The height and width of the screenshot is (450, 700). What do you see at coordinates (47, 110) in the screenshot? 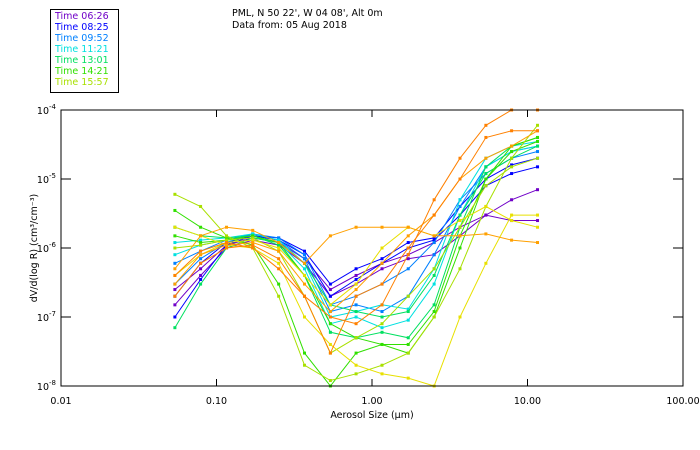
I see `y-tick-label: 10⁻⁴` at bounding box center [47, 110].